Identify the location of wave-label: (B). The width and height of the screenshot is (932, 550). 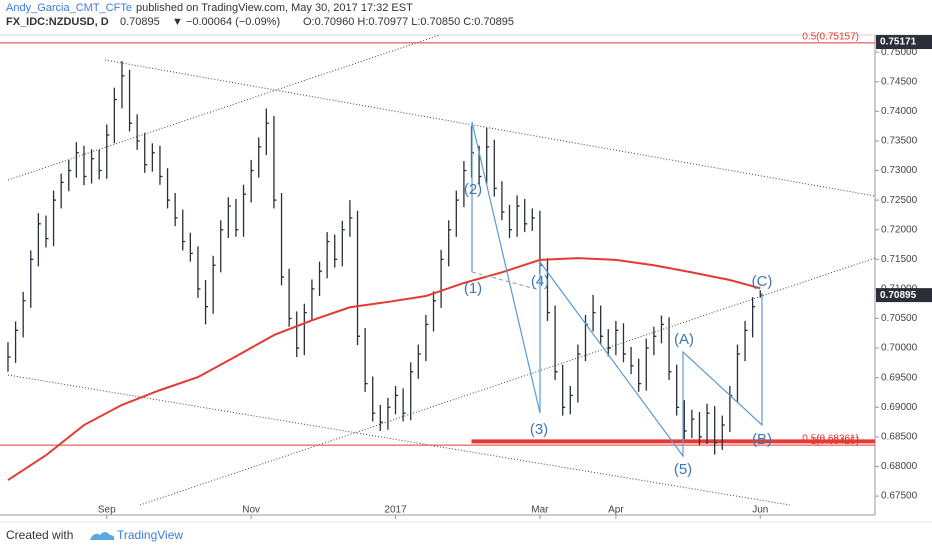
(762, 439).